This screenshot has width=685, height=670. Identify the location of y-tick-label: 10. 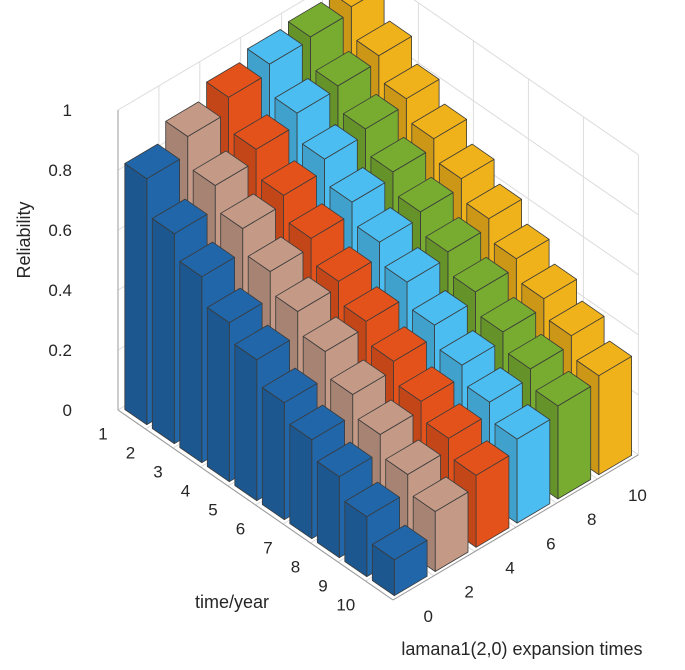
(637, 495).